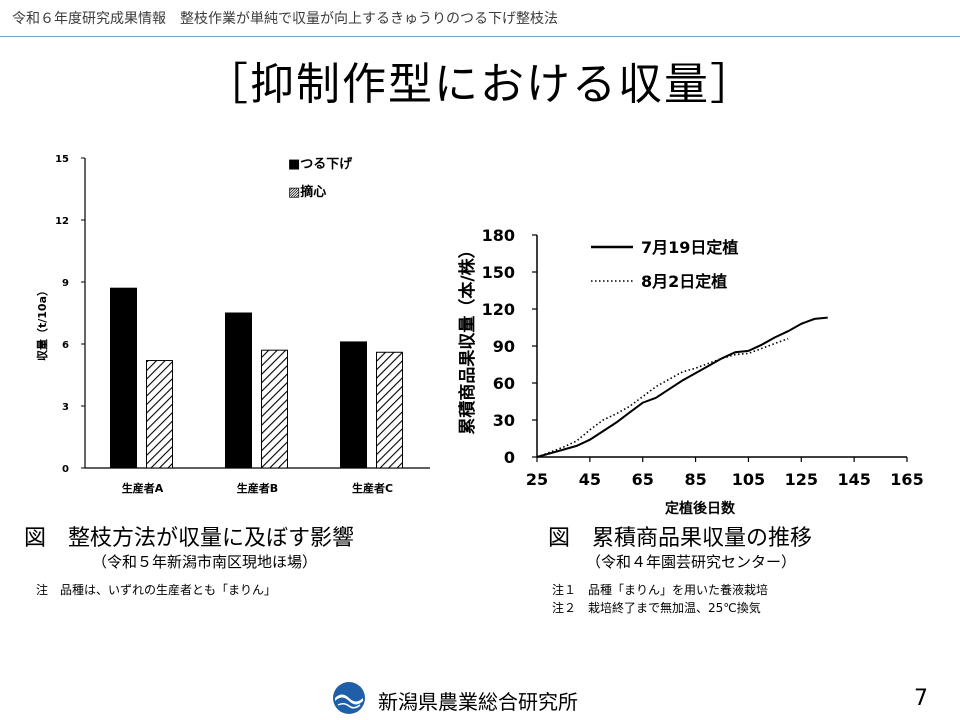 Image resolution: width=960 pixels, height=720 pixels. What do you see at coordinates (467, 337) in the screenshot?
I see `y-axis-label: 累積商品果収量（本/株）` at bounding box center [467, 337].